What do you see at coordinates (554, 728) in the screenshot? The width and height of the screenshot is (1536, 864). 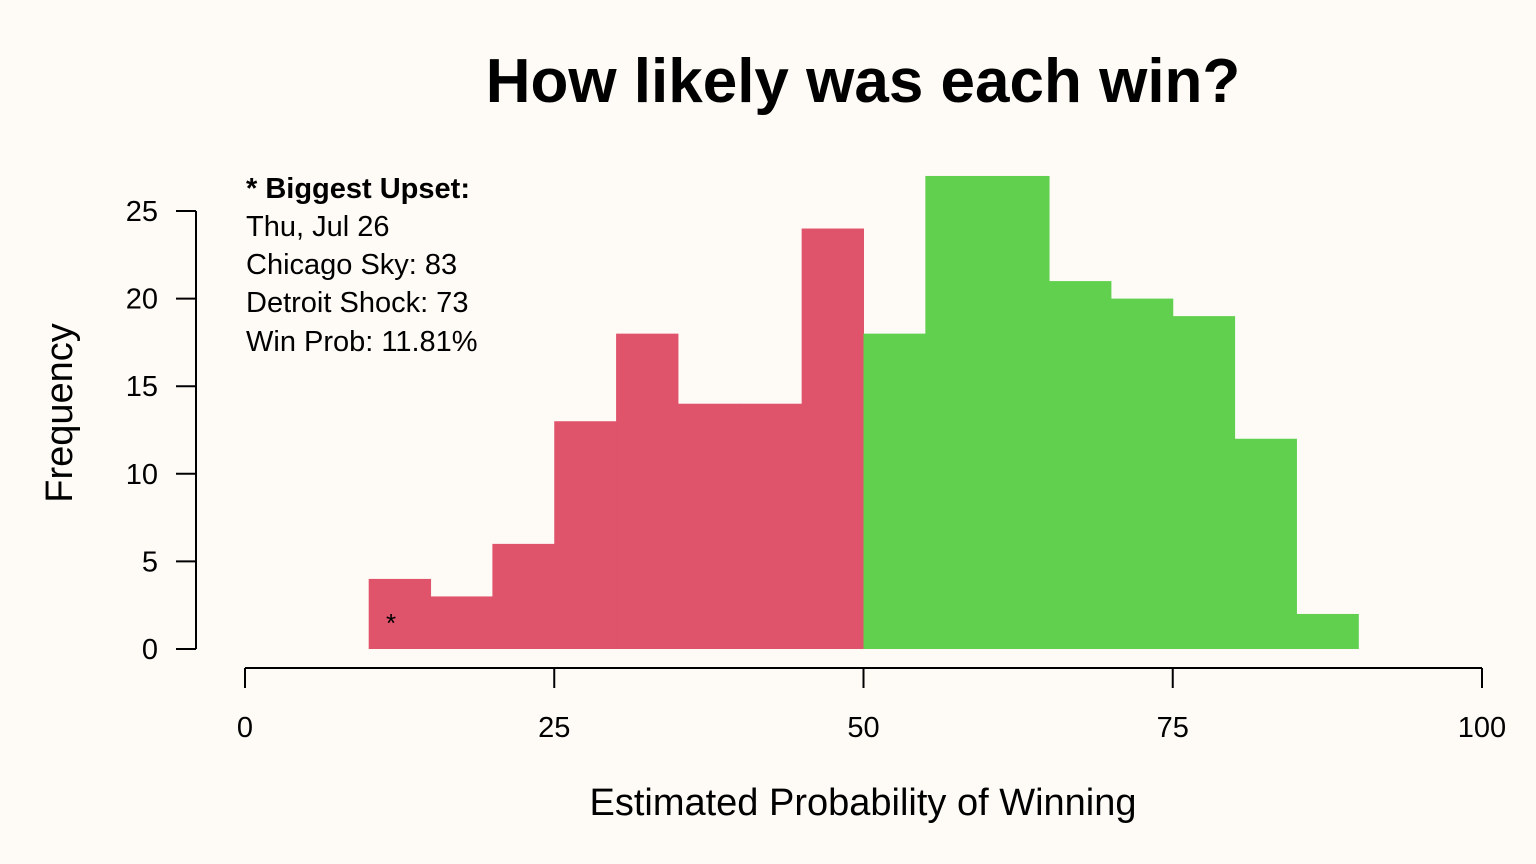 I see `x-tick-label: 25` at bounding box center [554, 728].